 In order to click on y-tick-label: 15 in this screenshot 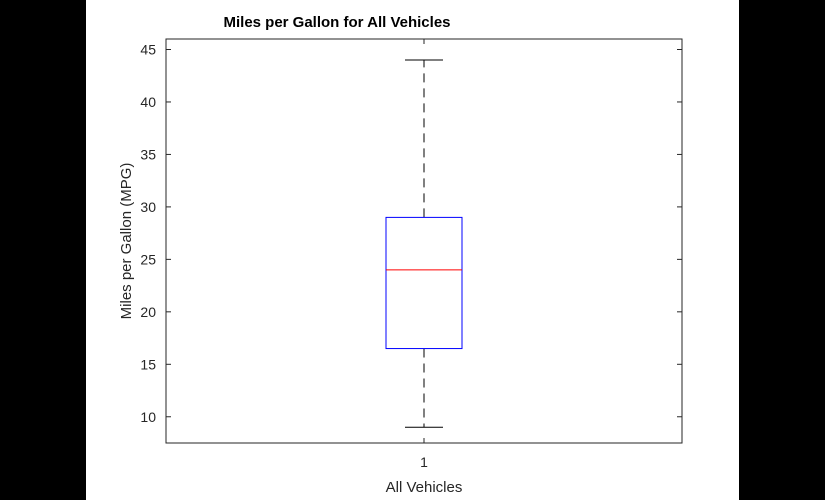, I will do `click(148, 364)`.